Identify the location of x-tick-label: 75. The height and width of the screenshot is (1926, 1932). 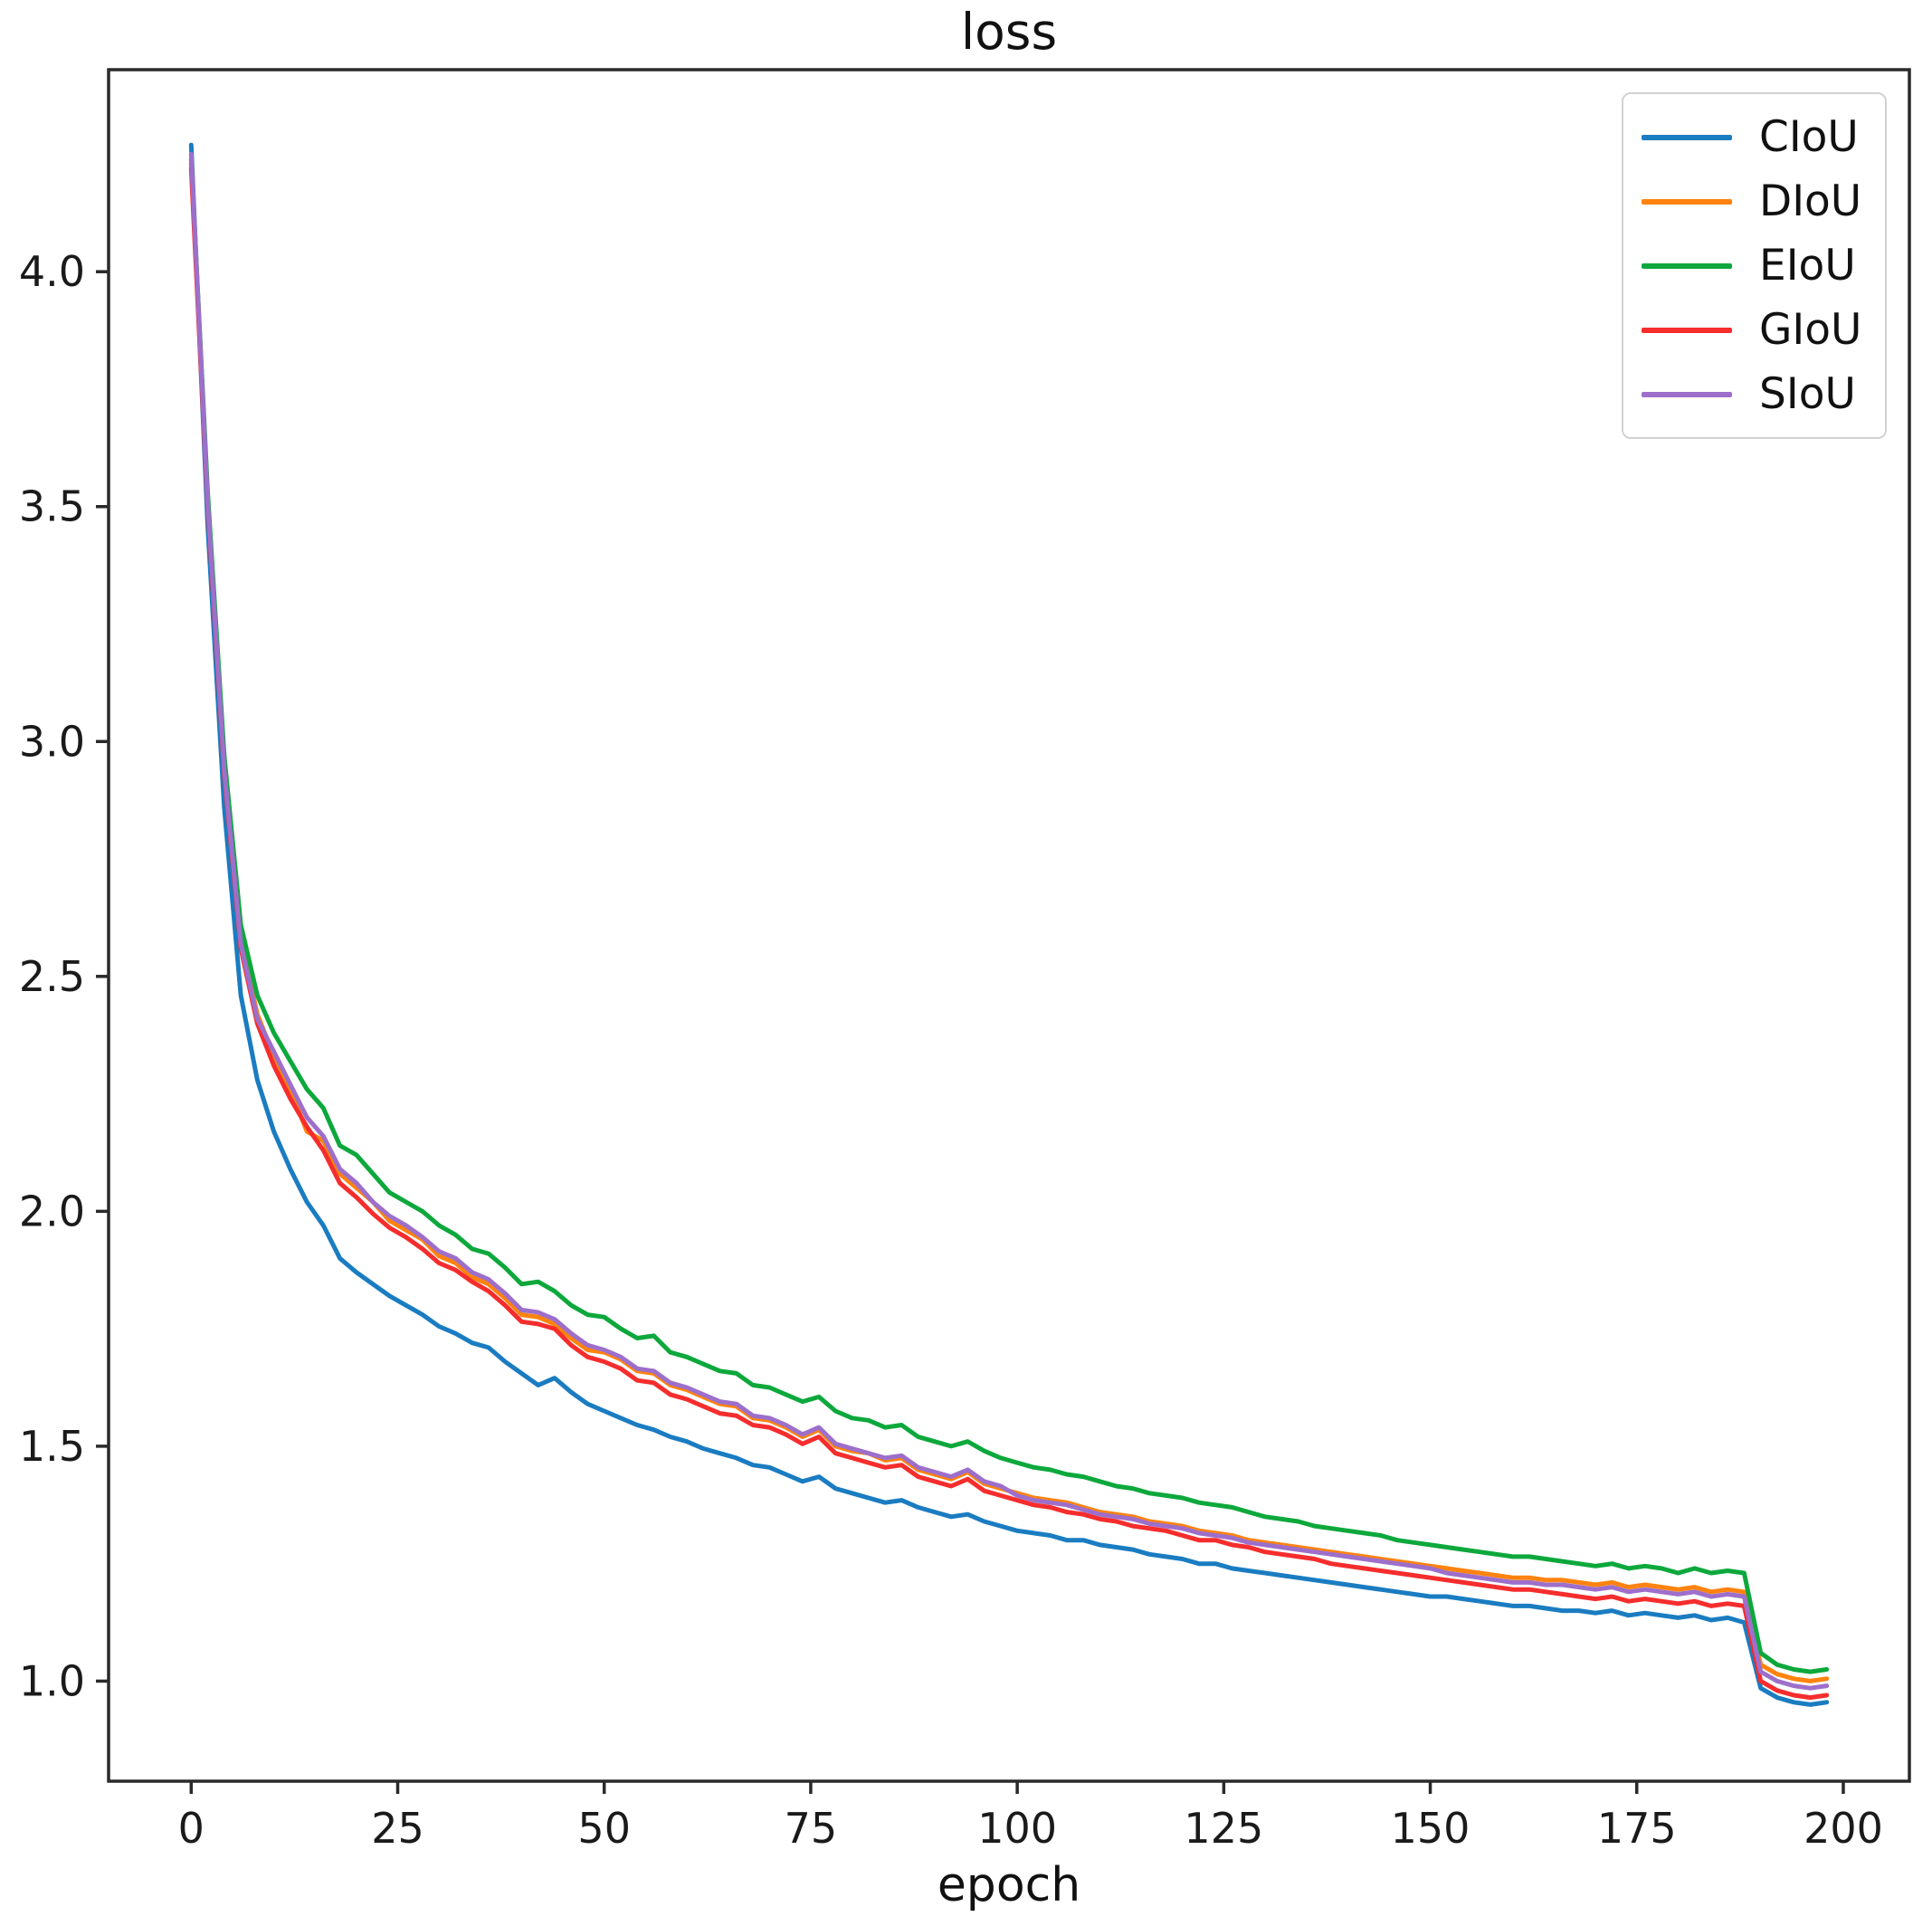
(811, 1829).